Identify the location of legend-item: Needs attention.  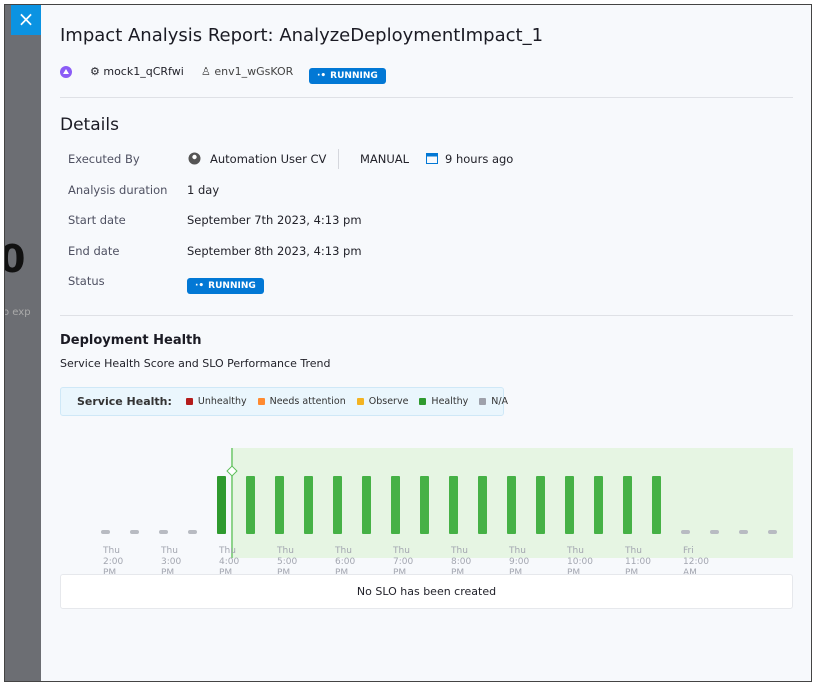
(301, 401).